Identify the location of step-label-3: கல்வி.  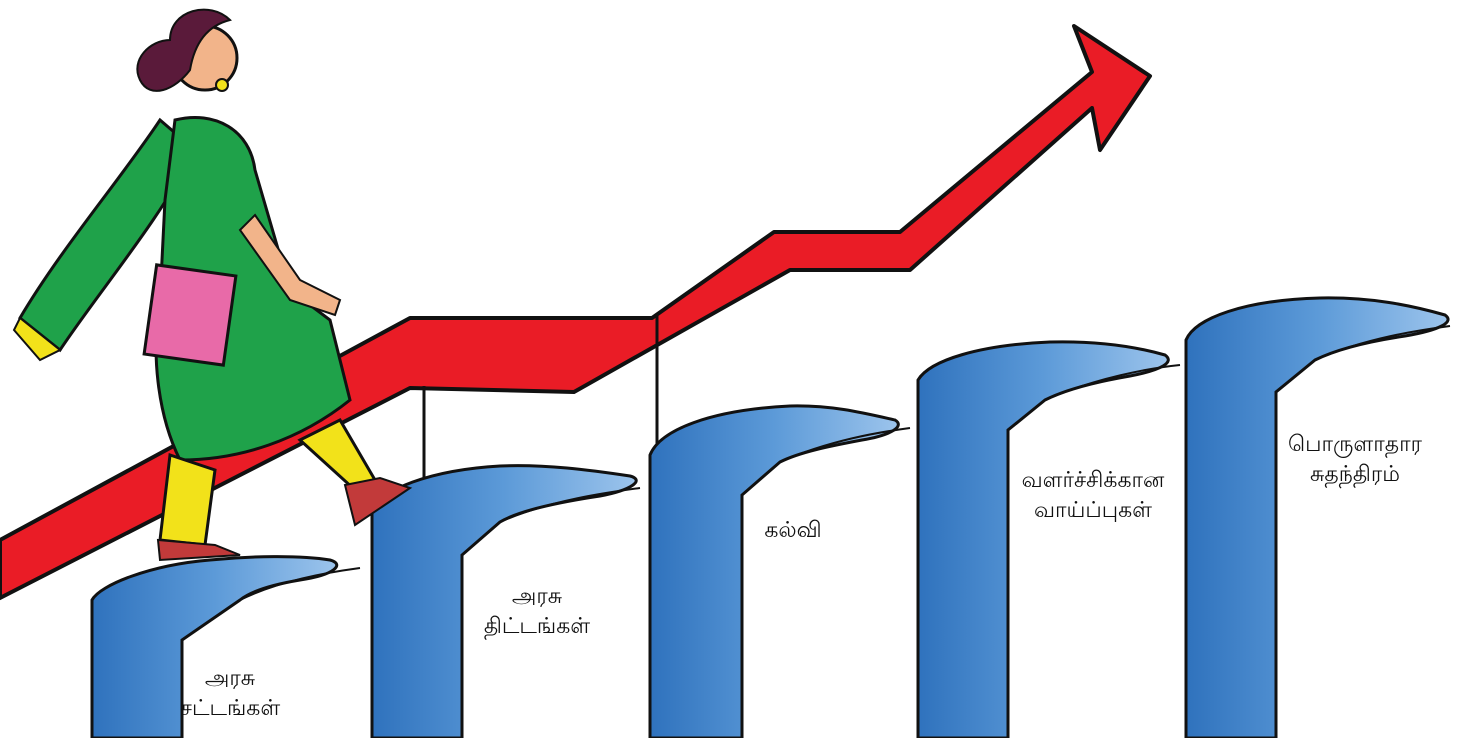
(793, 531).